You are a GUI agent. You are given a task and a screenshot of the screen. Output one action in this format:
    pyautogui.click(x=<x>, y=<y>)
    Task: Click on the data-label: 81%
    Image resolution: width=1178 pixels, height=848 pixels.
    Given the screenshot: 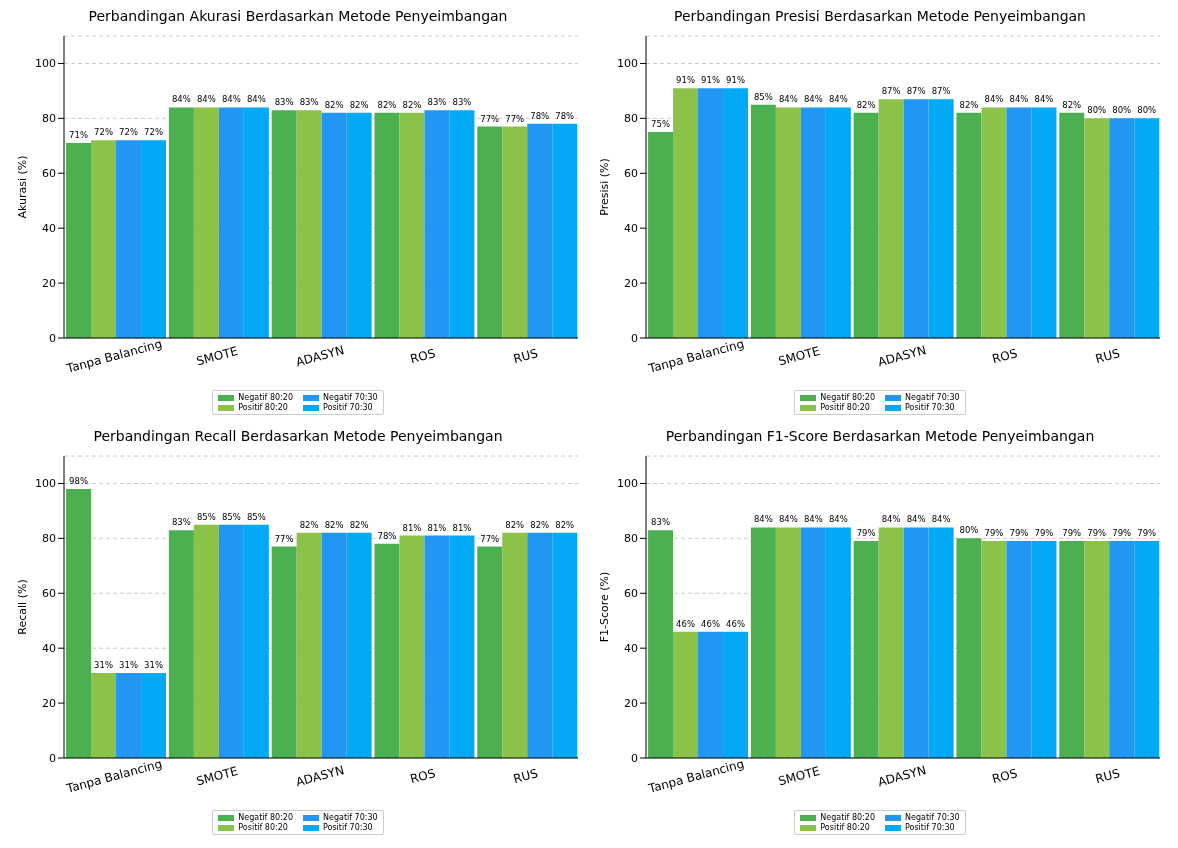 What is the action you would take?
    pyautogui.click(x=412, y=527)
    